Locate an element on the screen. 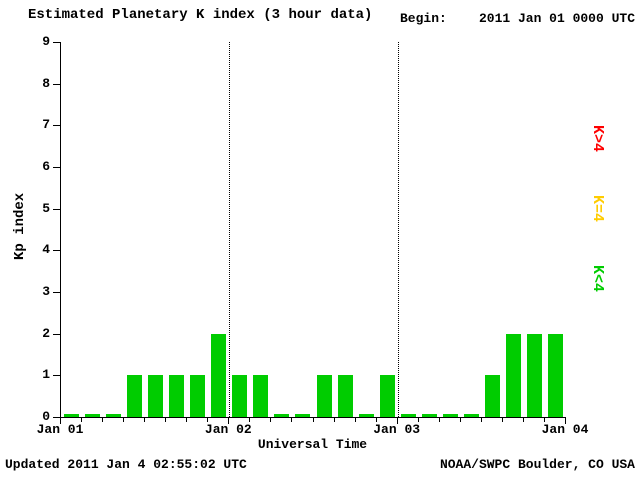  y-tick-label: 7 is located at coordinates (46, 125).